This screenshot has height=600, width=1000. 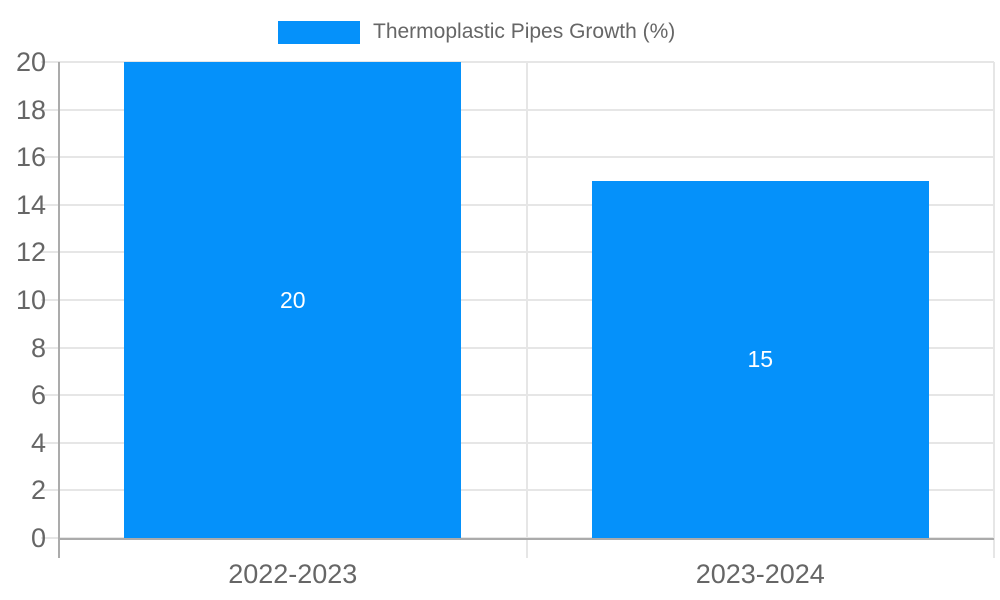 I want to click on y-tick-label: 2, so click(x=38, y=490).